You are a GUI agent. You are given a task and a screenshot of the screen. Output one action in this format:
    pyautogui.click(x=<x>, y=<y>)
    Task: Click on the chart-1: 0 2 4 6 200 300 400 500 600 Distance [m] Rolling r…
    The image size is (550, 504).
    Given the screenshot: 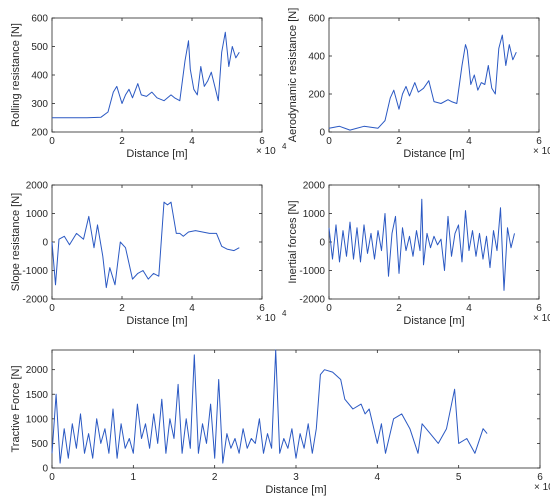 What is the action you would take?
    pyautogui.click(x=148, y=87)
    